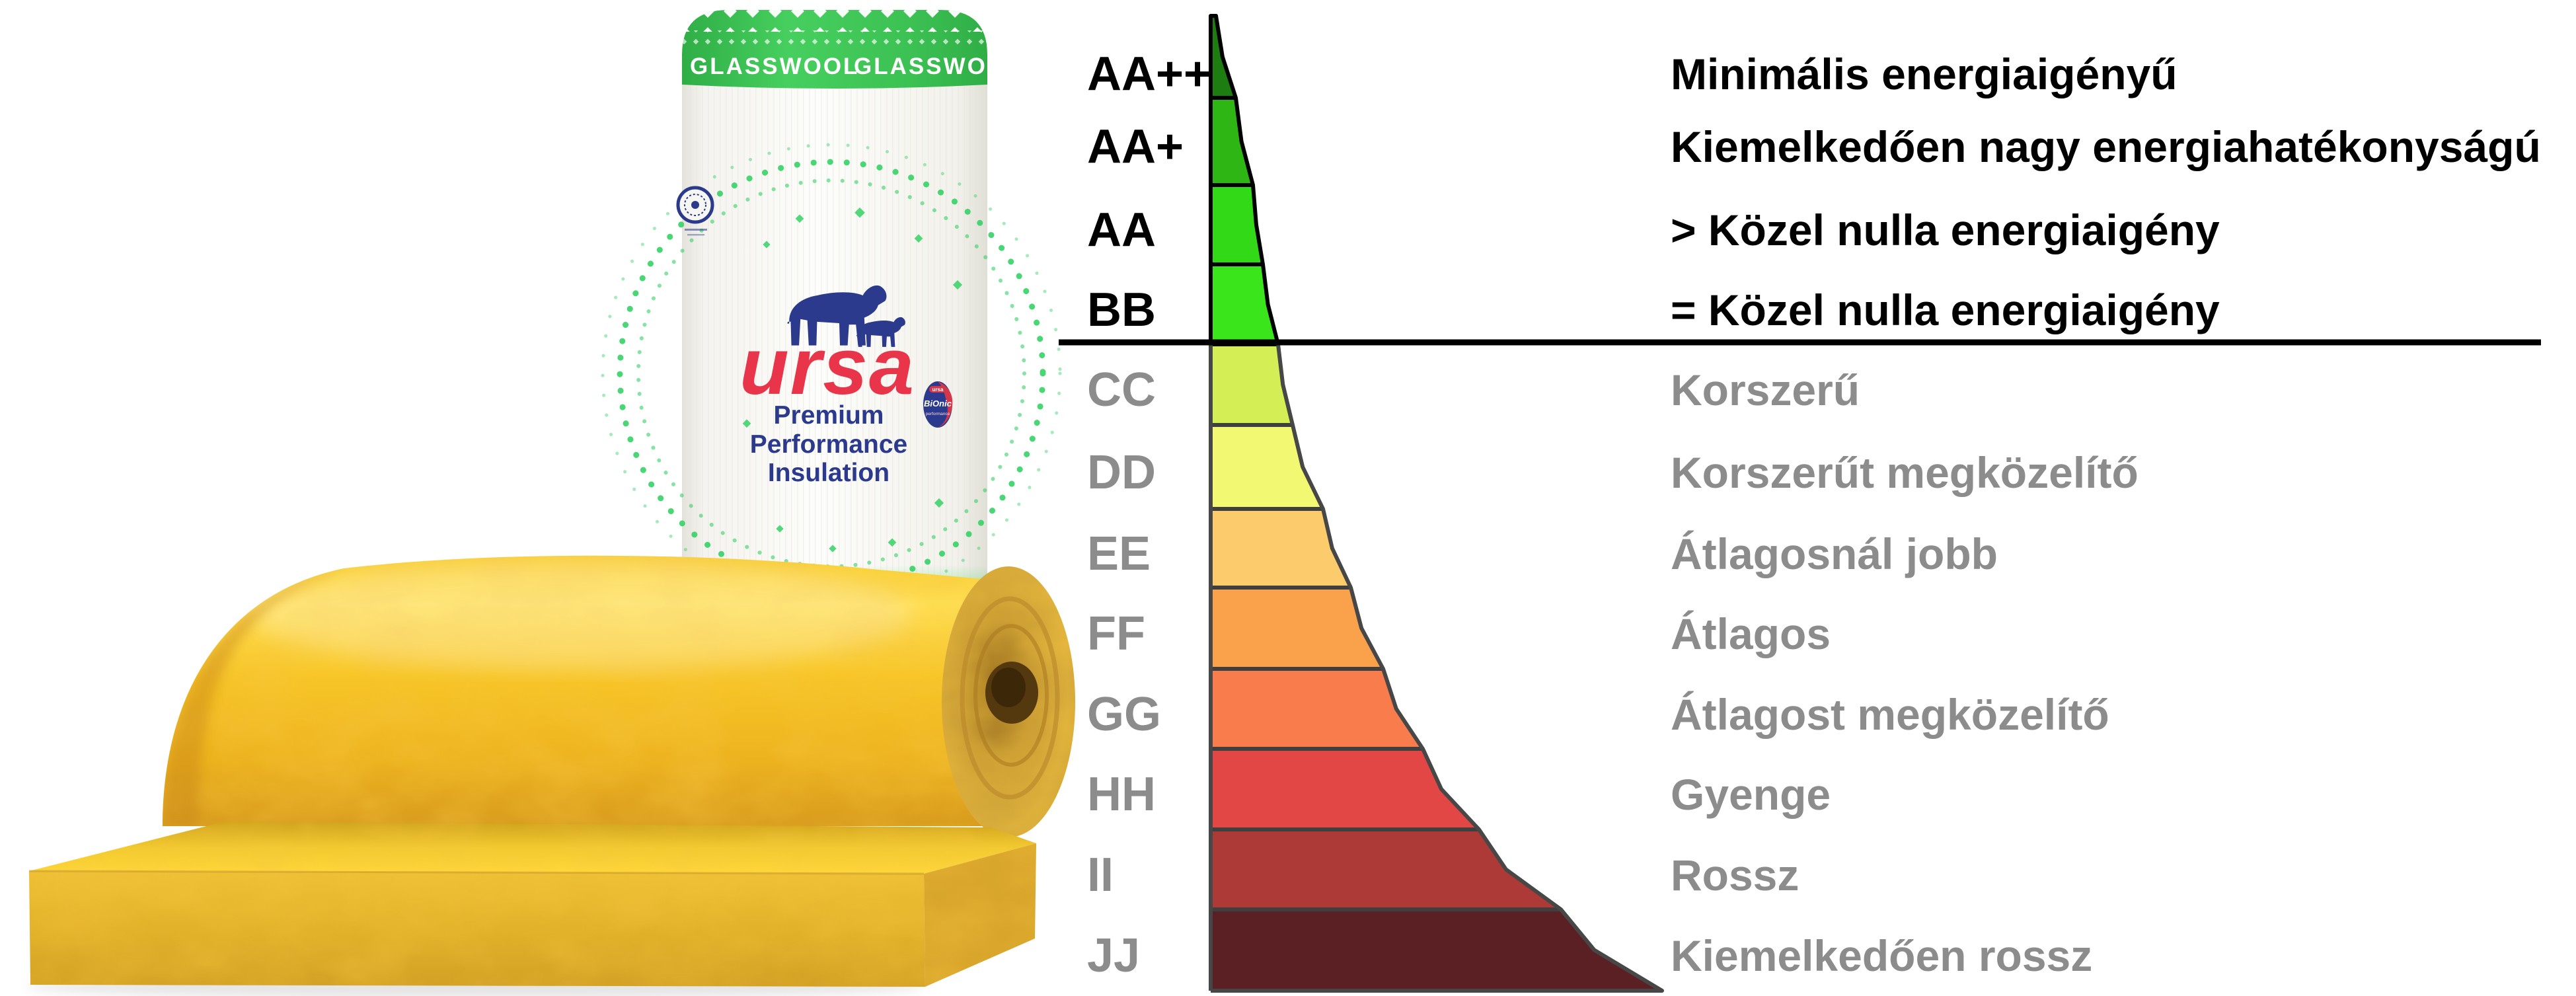 This screenshot has width=2576, height=996. What do you see at coordinates (1121, 390) in the screenshot?
I see `rating-code-CC: CC` at bounding box center [1121, 390].